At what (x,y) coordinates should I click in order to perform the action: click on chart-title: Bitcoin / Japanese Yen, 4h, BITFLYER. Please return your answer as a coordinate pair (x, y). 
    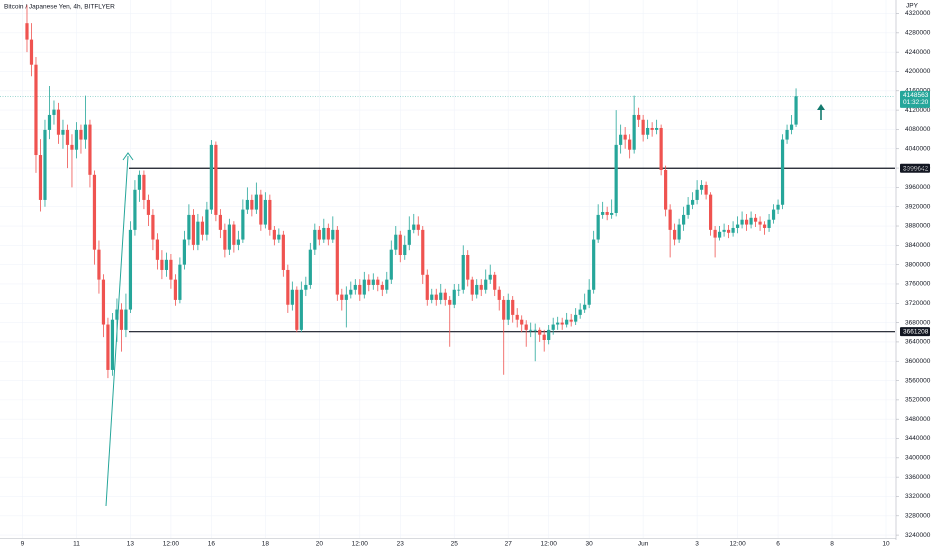
    Looking at the image, I should click on (59, 7).